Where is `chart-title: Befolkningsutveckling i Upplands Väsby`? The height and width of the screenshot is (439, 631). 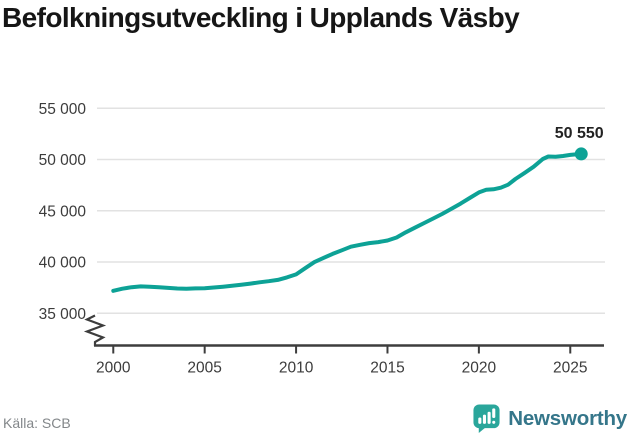 chart-title: Befolkningsutveckling i Upplands Väsby is located at coordinates (261, 17).